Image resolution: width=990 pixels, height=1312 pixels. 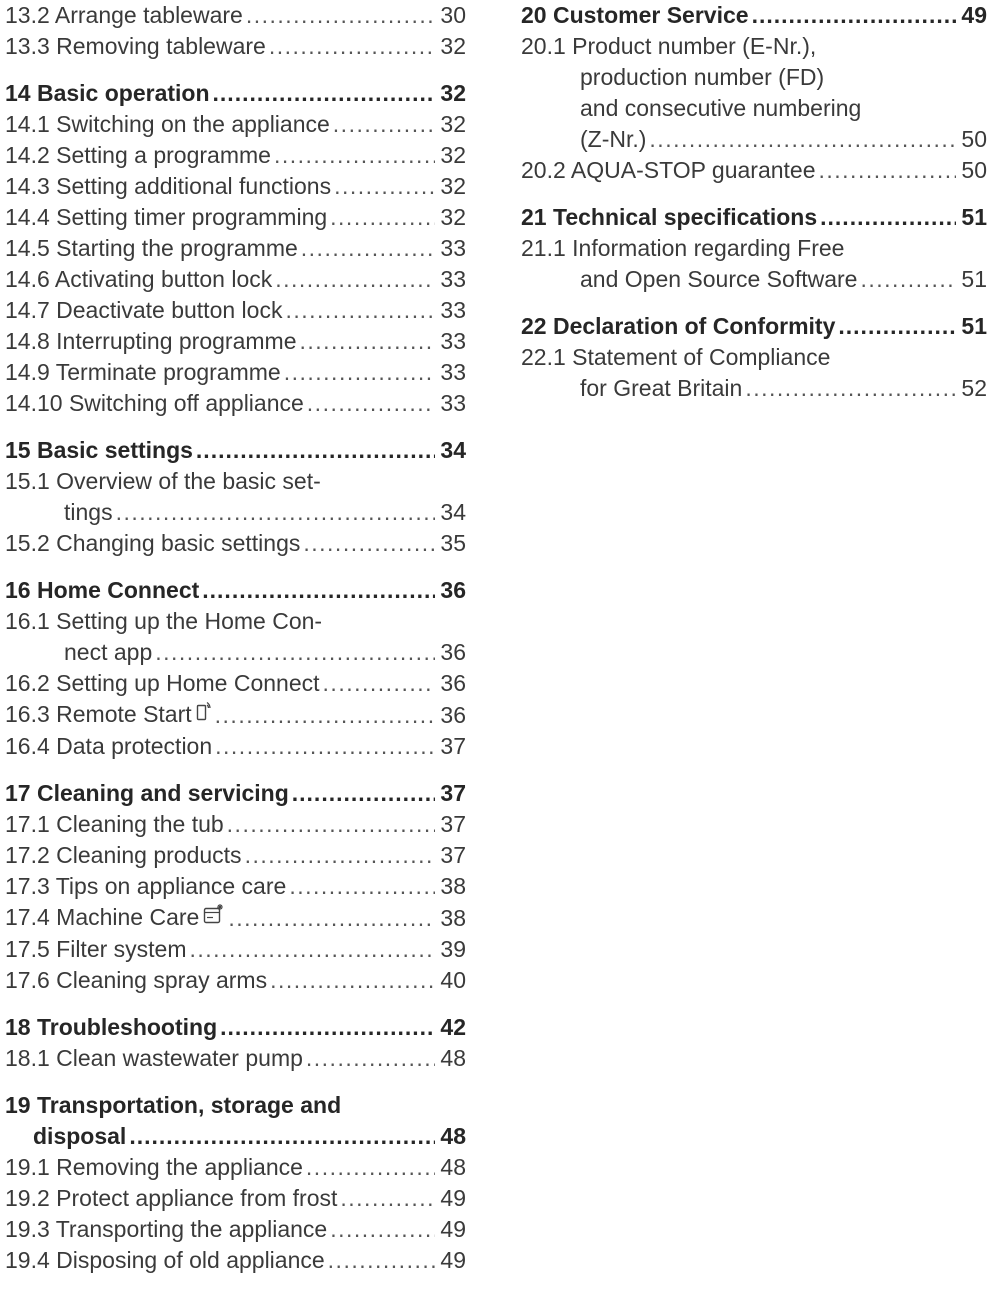 I want to click on entry-page: 35, so click(x=453, y=543).